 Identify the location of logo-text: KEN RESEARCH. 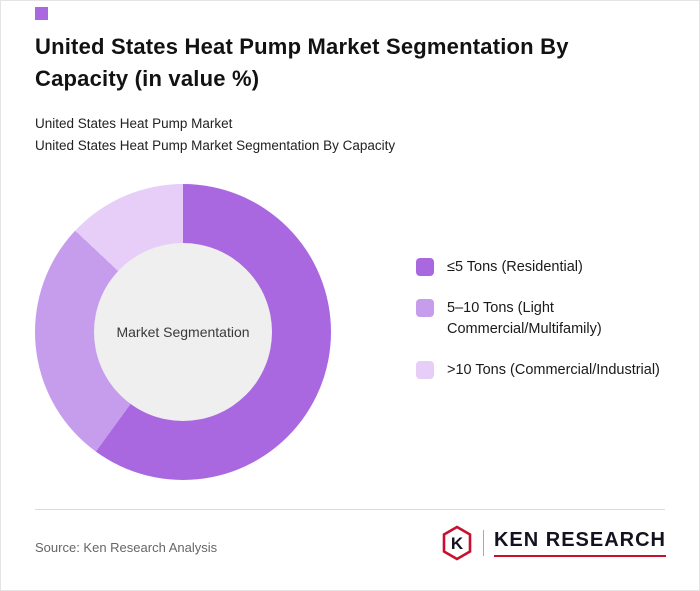
(579, 540).